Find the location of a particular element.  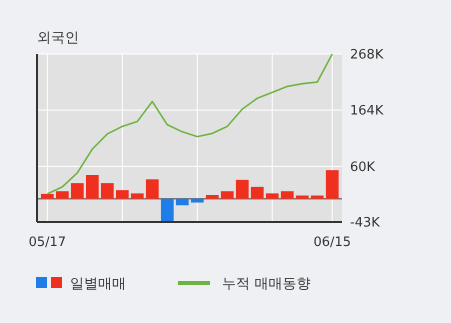

y-tick-label: 164K is located at coordinates (367, 111).